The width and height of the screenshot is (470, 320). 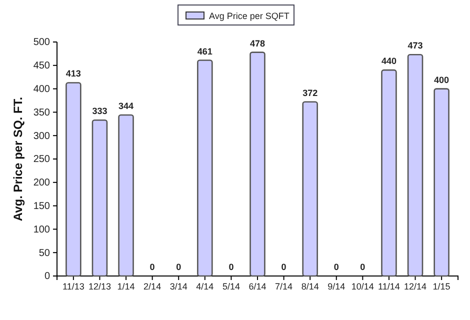 What do you see at coordinates (337, 286) in the screenshot?
I see `x-tick-label: 9/14` at bounding box center [337, 286].